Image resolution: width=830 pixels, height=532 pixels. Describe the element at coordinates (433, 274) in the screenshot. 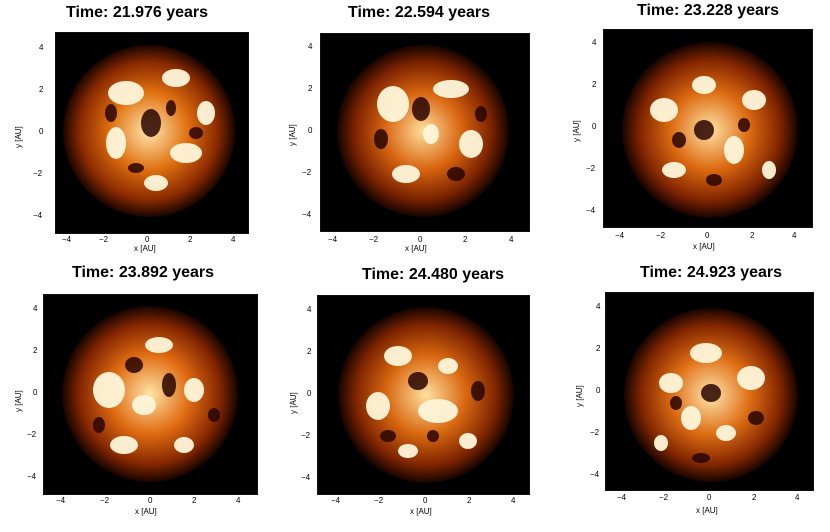

I see `panel-title: Time: 24.480 years` at that location.